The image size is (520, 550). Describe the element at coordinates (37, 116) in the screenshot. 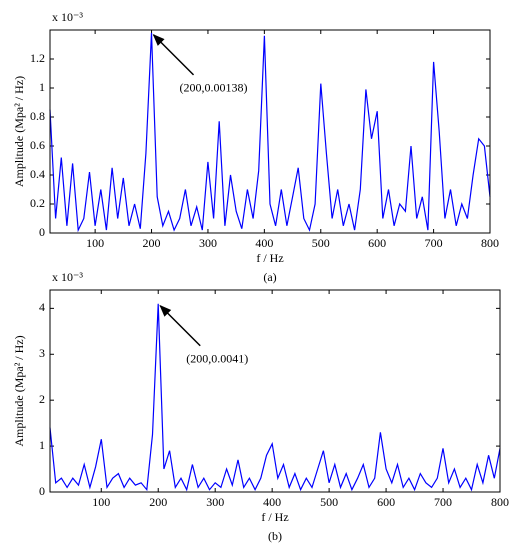

I see `y-tick-label: 0.8` at that location.